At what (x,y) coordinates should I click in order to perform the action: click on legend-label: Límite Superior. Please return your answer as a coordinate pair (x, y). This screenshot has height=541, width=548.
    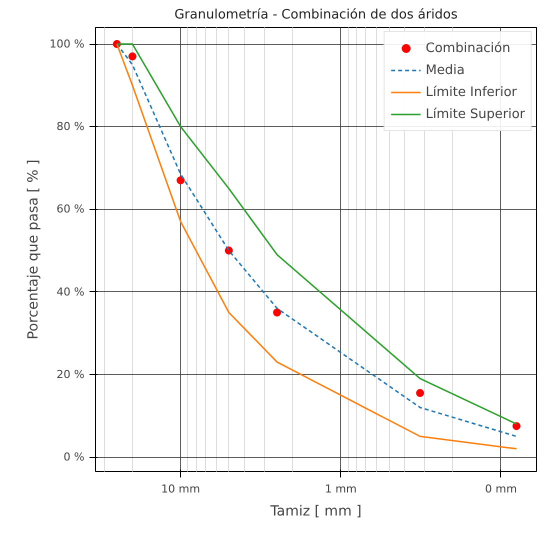
    Looking at the image, I should click on (475, 114).